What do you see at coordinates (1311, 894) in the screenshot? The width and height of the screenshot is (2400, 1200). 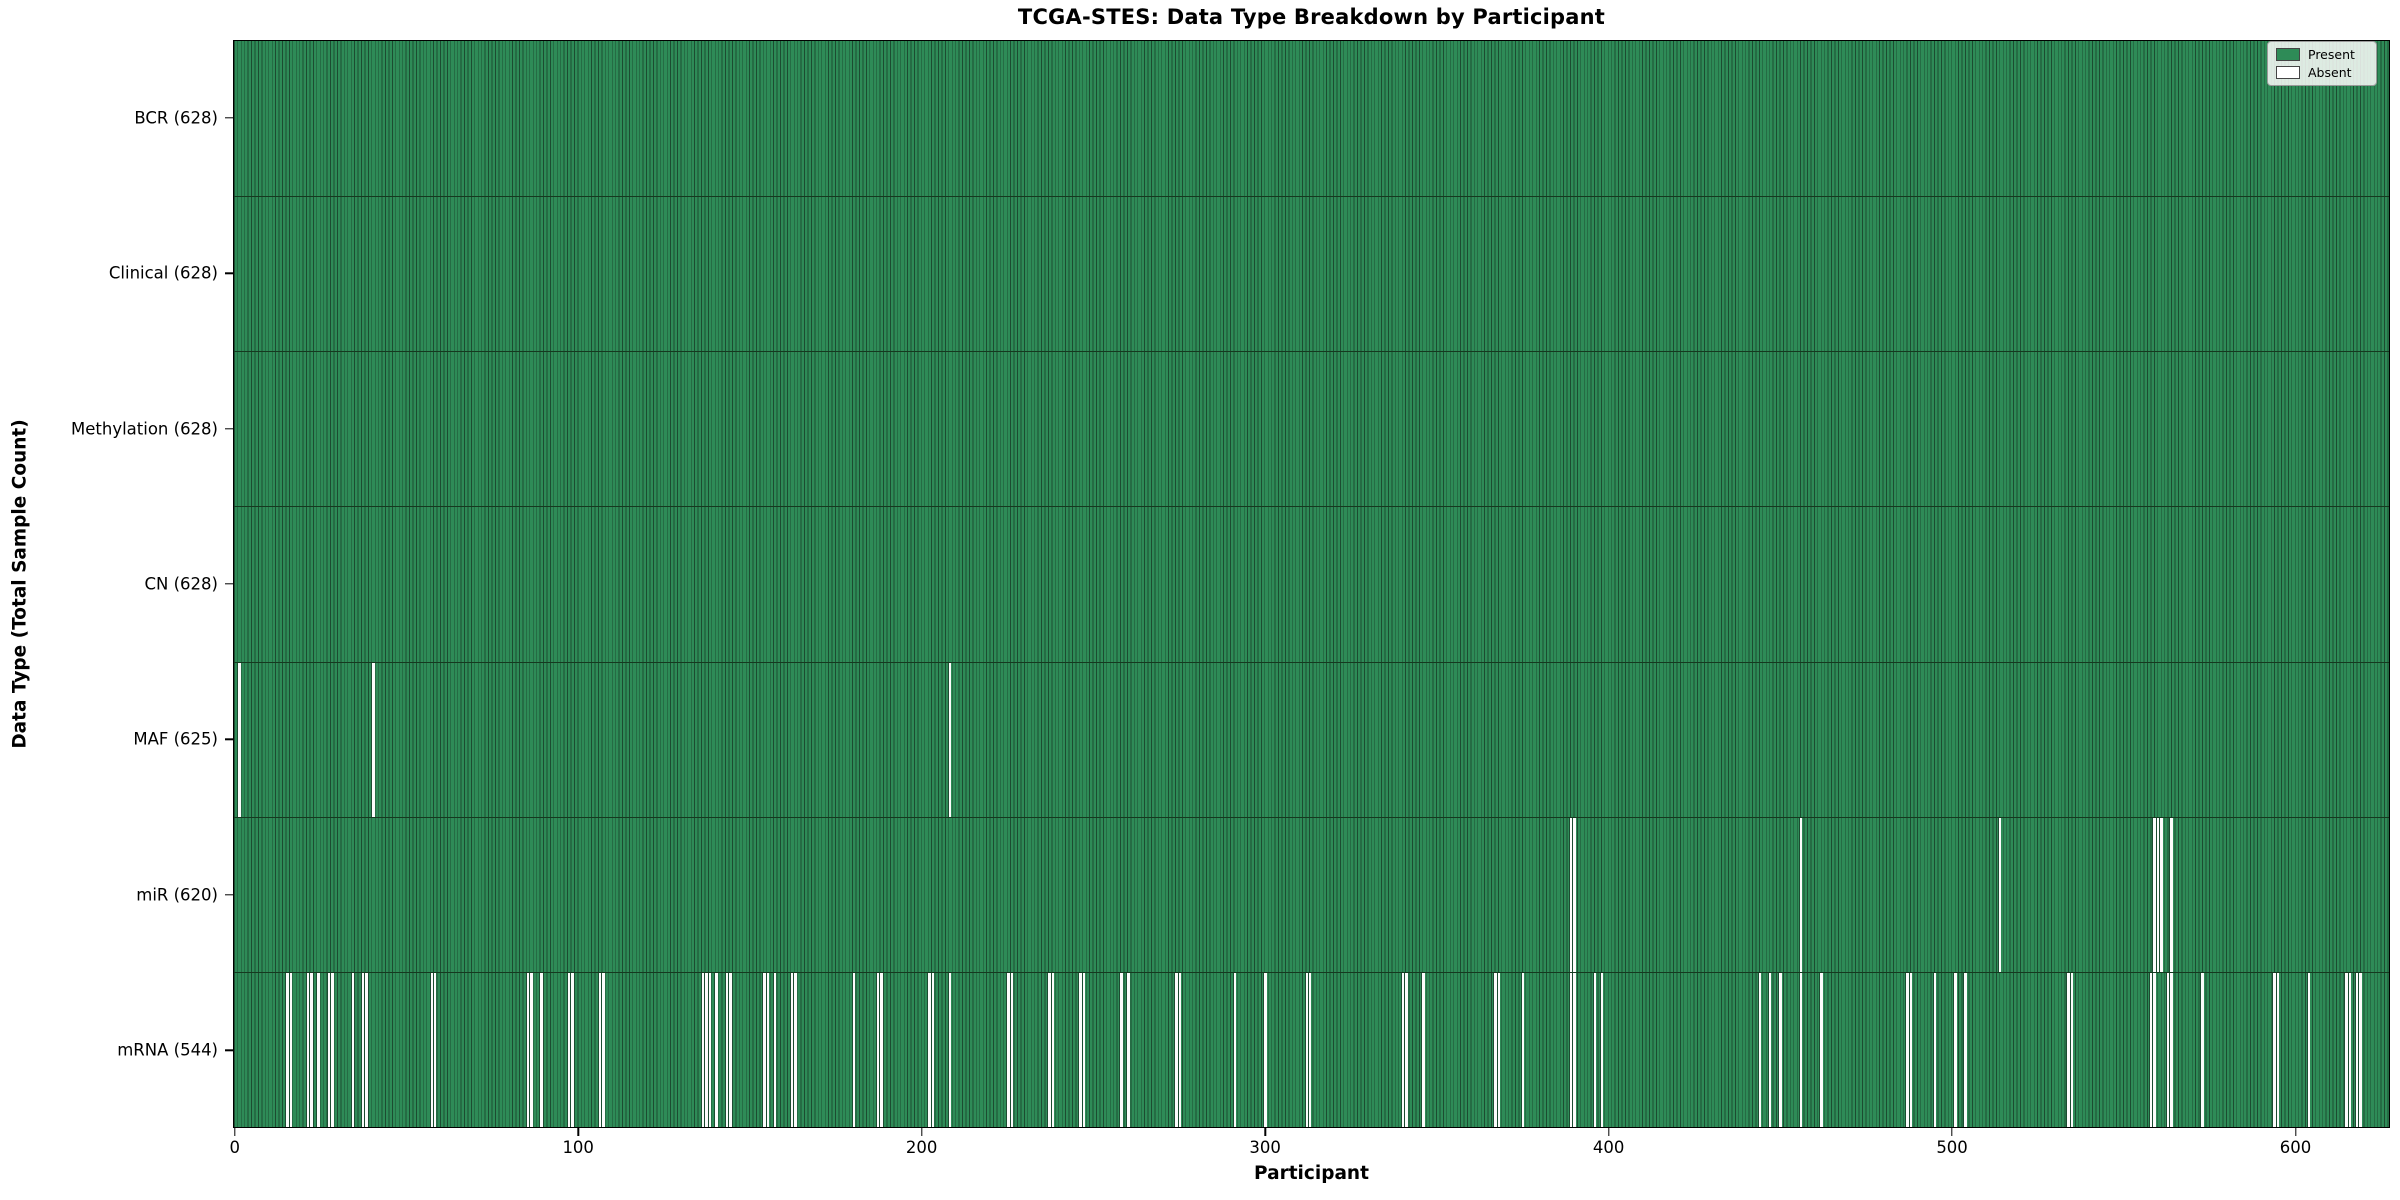 I see `row-mir` at bounding box center [1311, 894].